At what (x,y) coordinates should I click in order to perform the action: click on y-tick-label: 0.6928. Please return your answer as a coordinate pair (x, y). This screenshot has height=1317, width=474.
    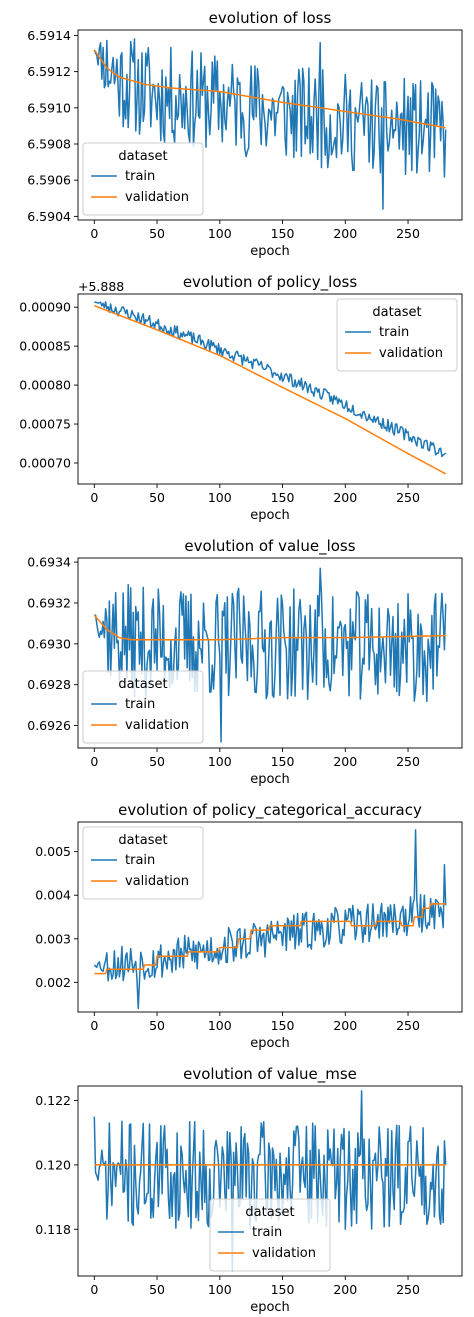
    Looking at the image, I should click on (49, 684).